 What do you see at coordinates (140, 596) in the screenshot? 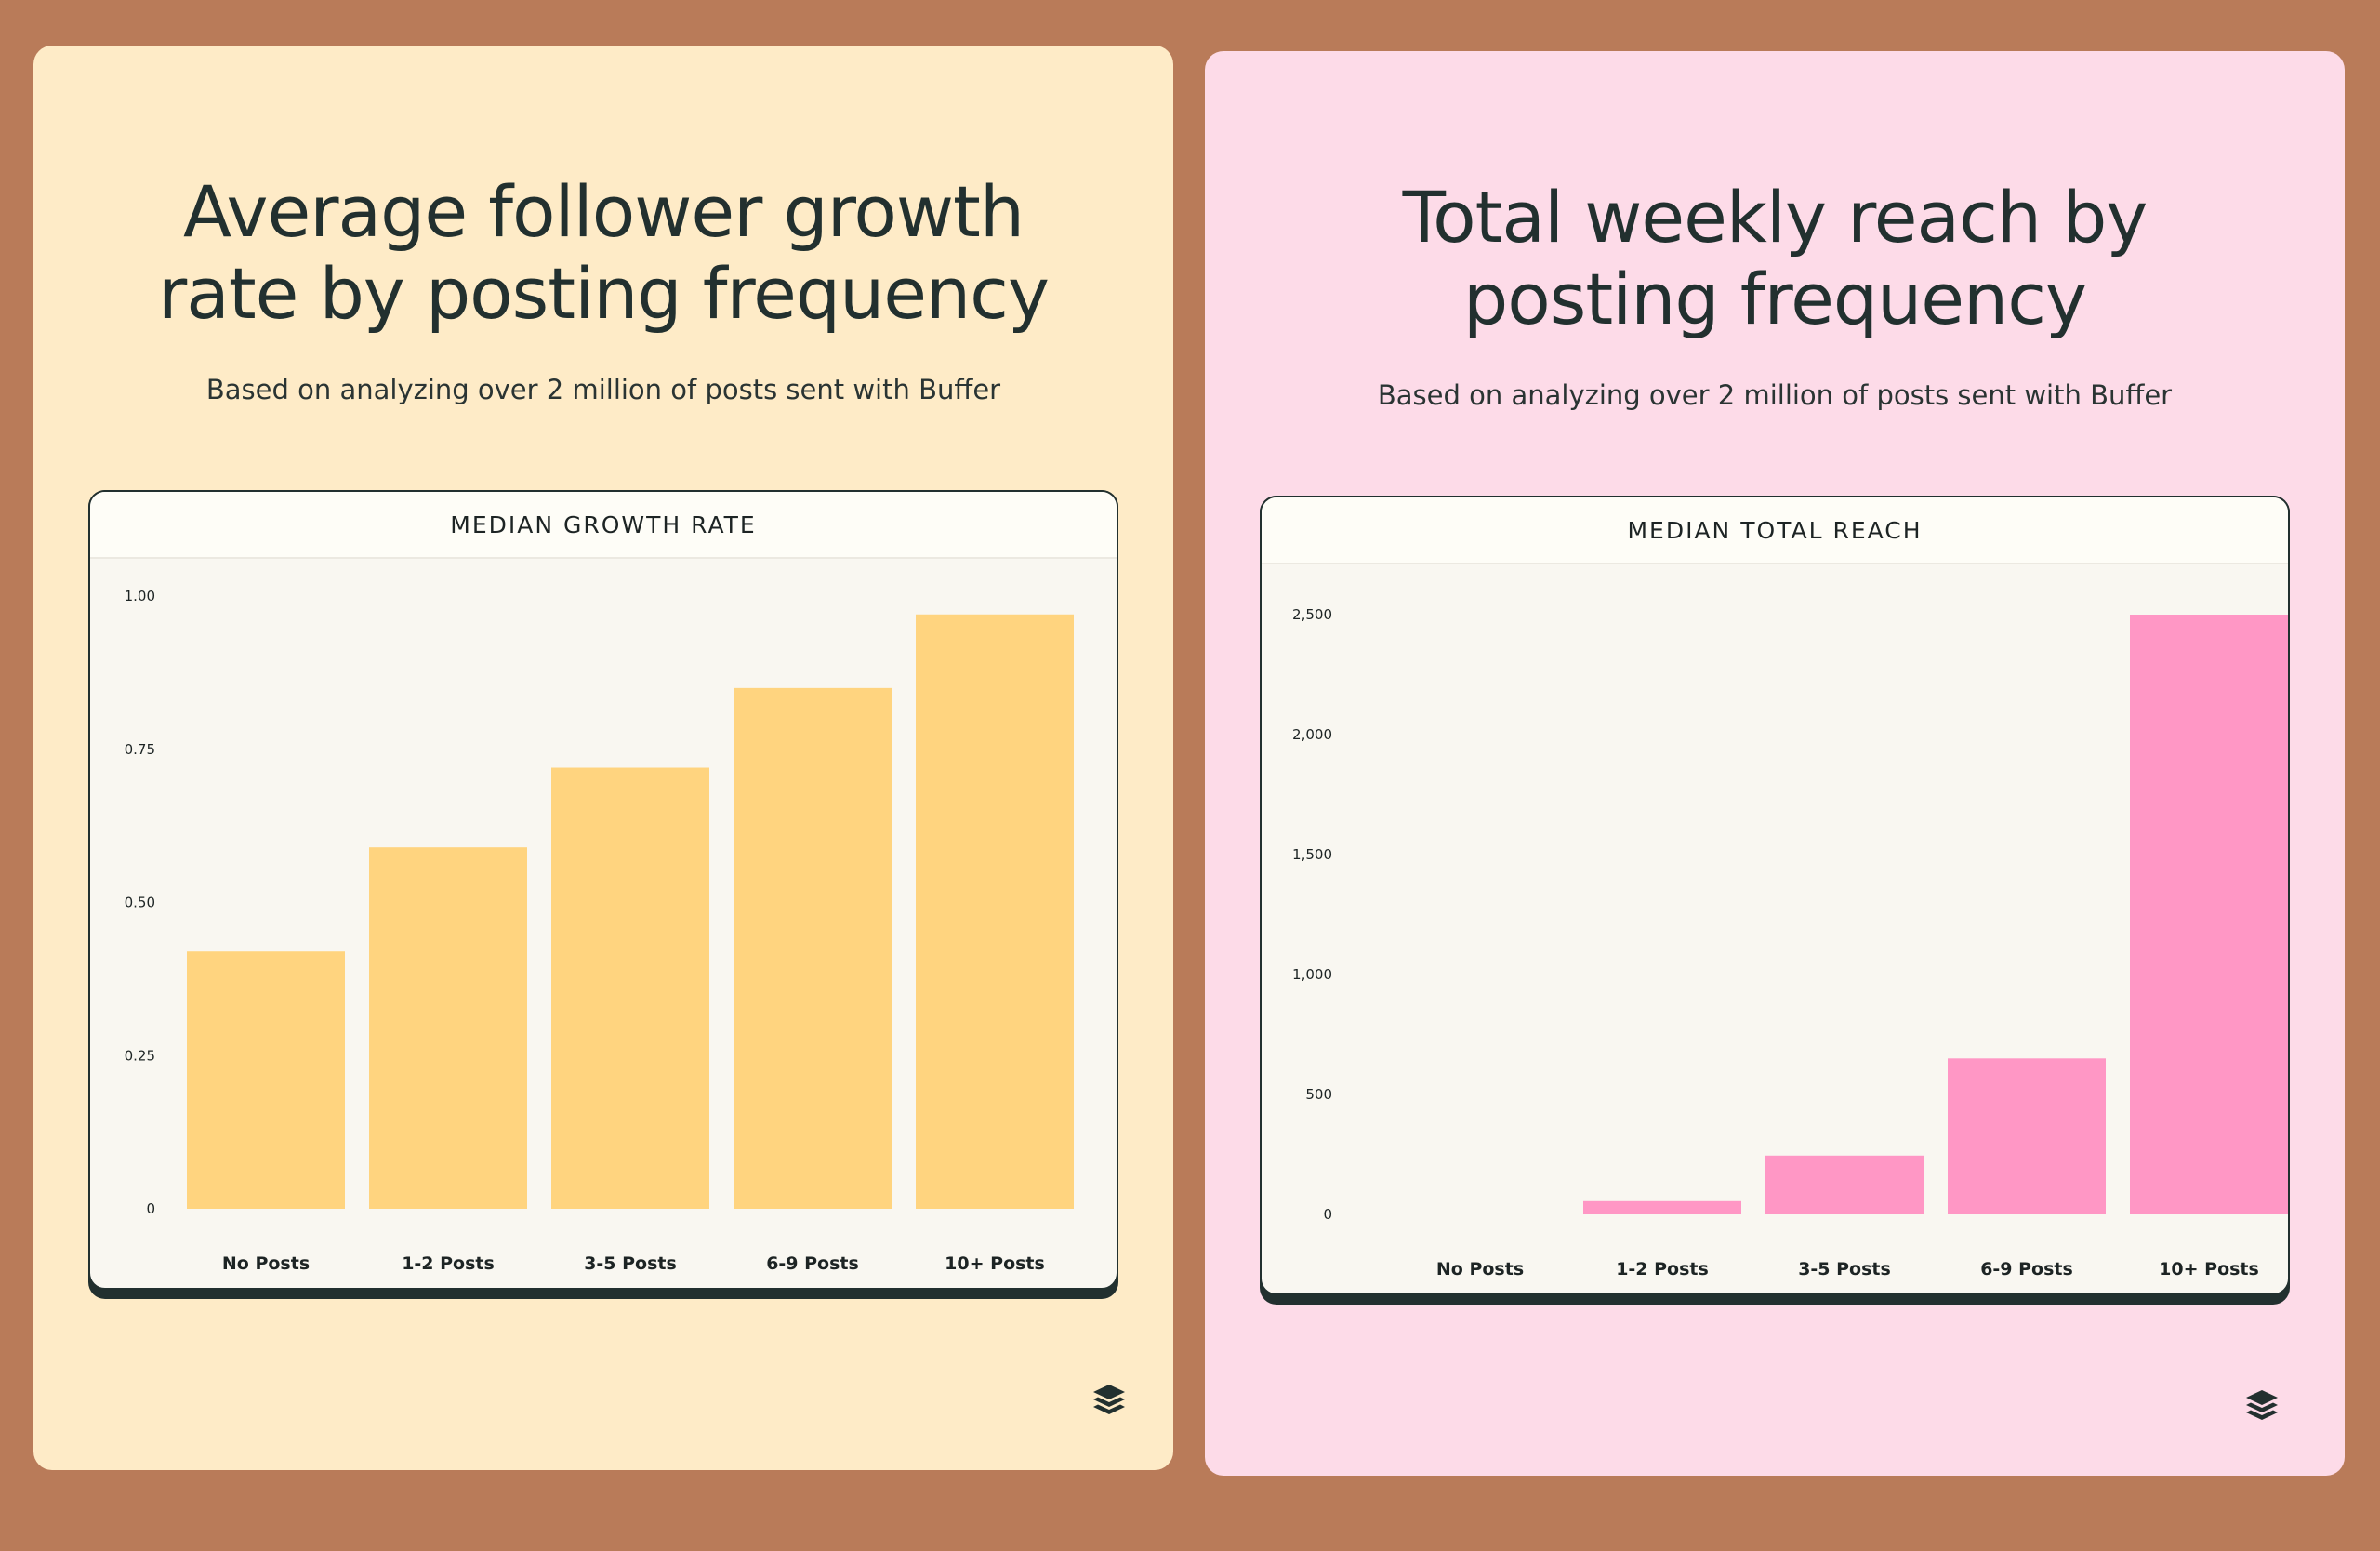
I see `y-tick-label: 1.00` at bounding box center [140, 596].